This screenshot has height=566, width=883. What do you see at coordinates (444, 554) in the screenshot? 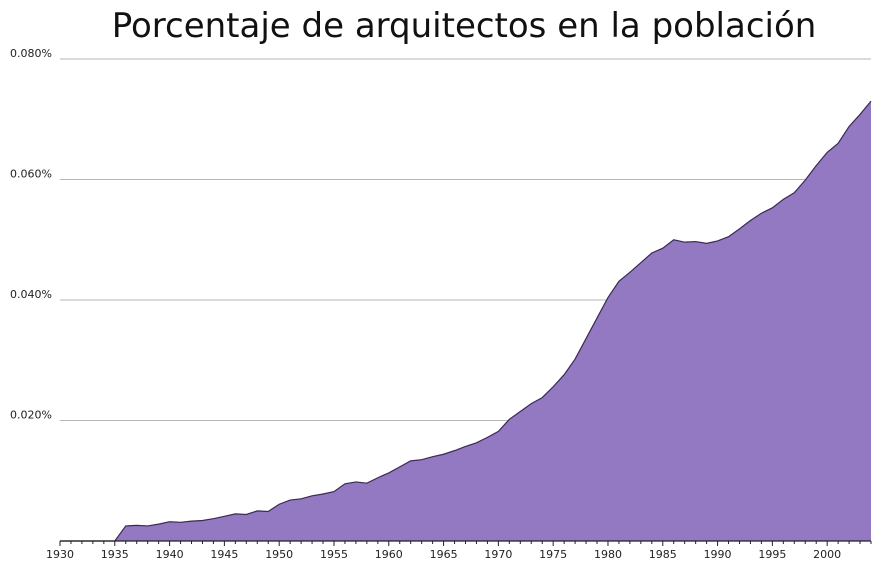
I see `x-tick-label: 1965` at bounding box center [444, 554].